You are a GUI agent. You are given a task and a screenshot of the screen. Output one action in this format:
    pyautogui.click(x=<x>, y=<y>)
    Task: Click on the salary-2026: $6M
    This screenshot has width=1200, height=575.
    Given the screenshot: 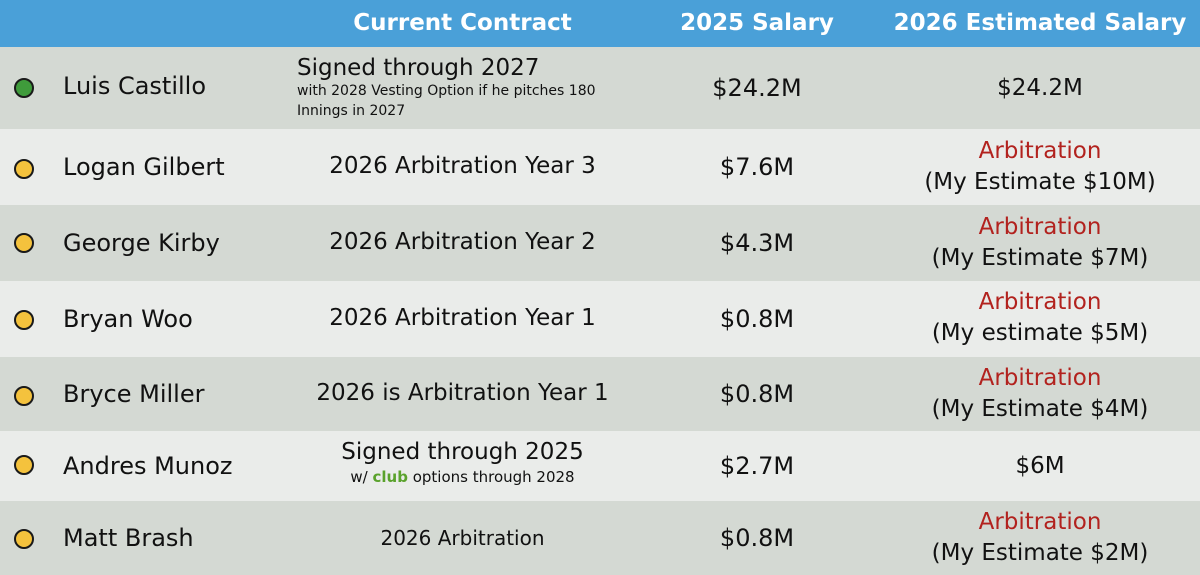 What is the action you would take?
    pyautogui.click(x=1040, y=466)
    